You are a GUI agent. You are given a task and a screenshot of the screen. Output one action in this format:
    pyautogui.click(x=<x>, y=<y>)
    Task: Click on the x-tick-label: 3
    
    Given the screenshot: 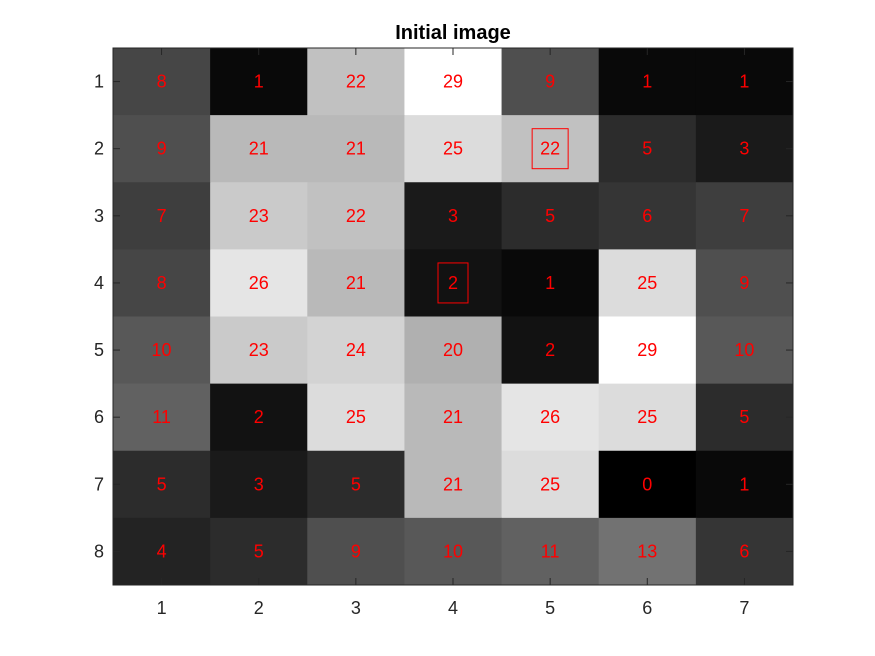 What is the action you would take?
    pyautogui.click(x=356, y=608)
    